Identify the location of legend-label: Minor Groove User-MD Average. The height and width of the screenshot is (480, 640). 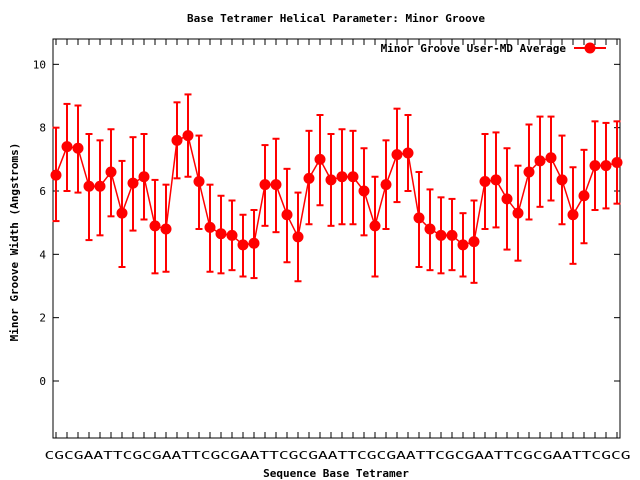
(474, 48).